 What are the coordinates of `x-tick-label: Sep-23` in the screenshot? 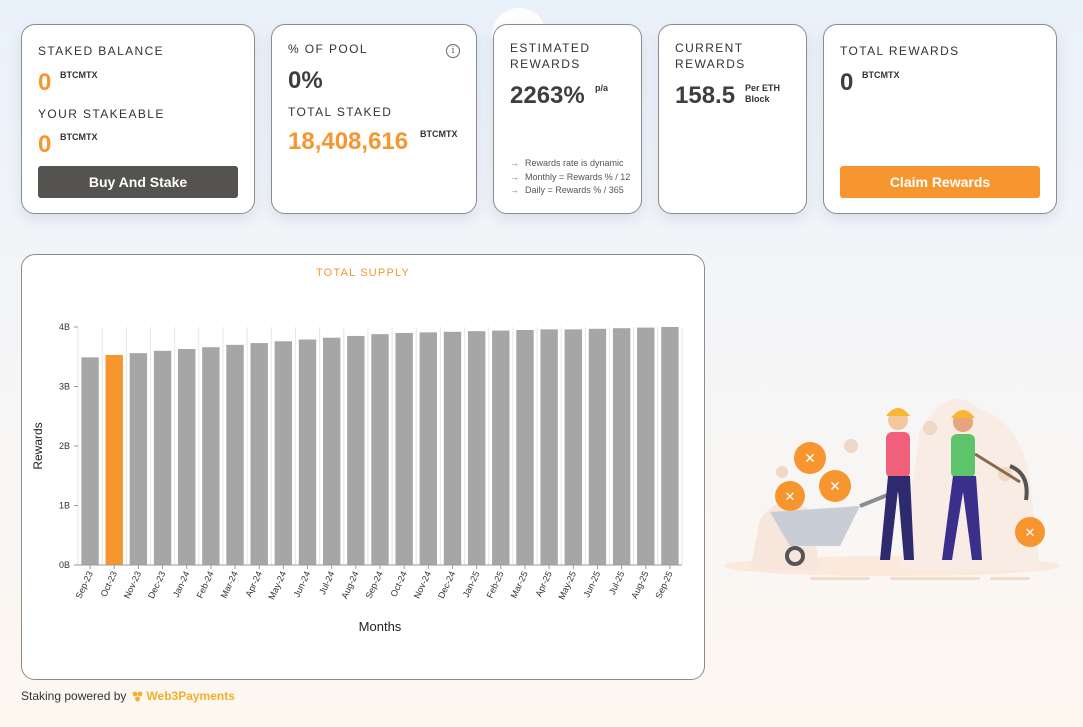 It's located at (84, 585).